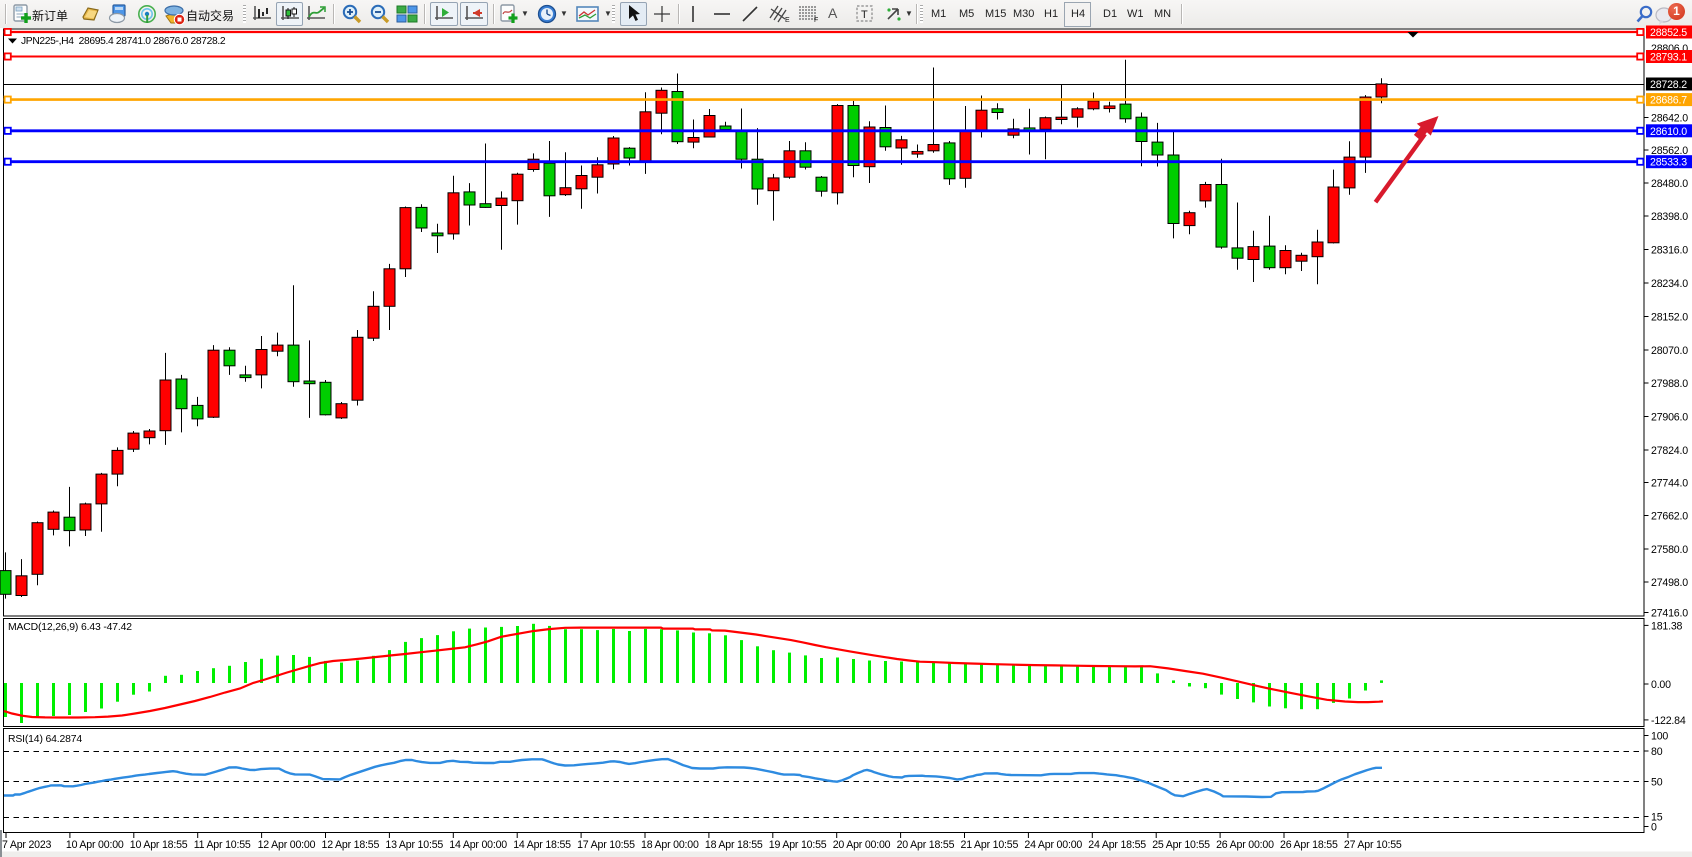 The width and height of the screenshot is (1692, 857). What do you see at coordinates (1669, 418) in the screenshot?
I see `svg-text: 27906.0` at bounding box center [1669, 418].